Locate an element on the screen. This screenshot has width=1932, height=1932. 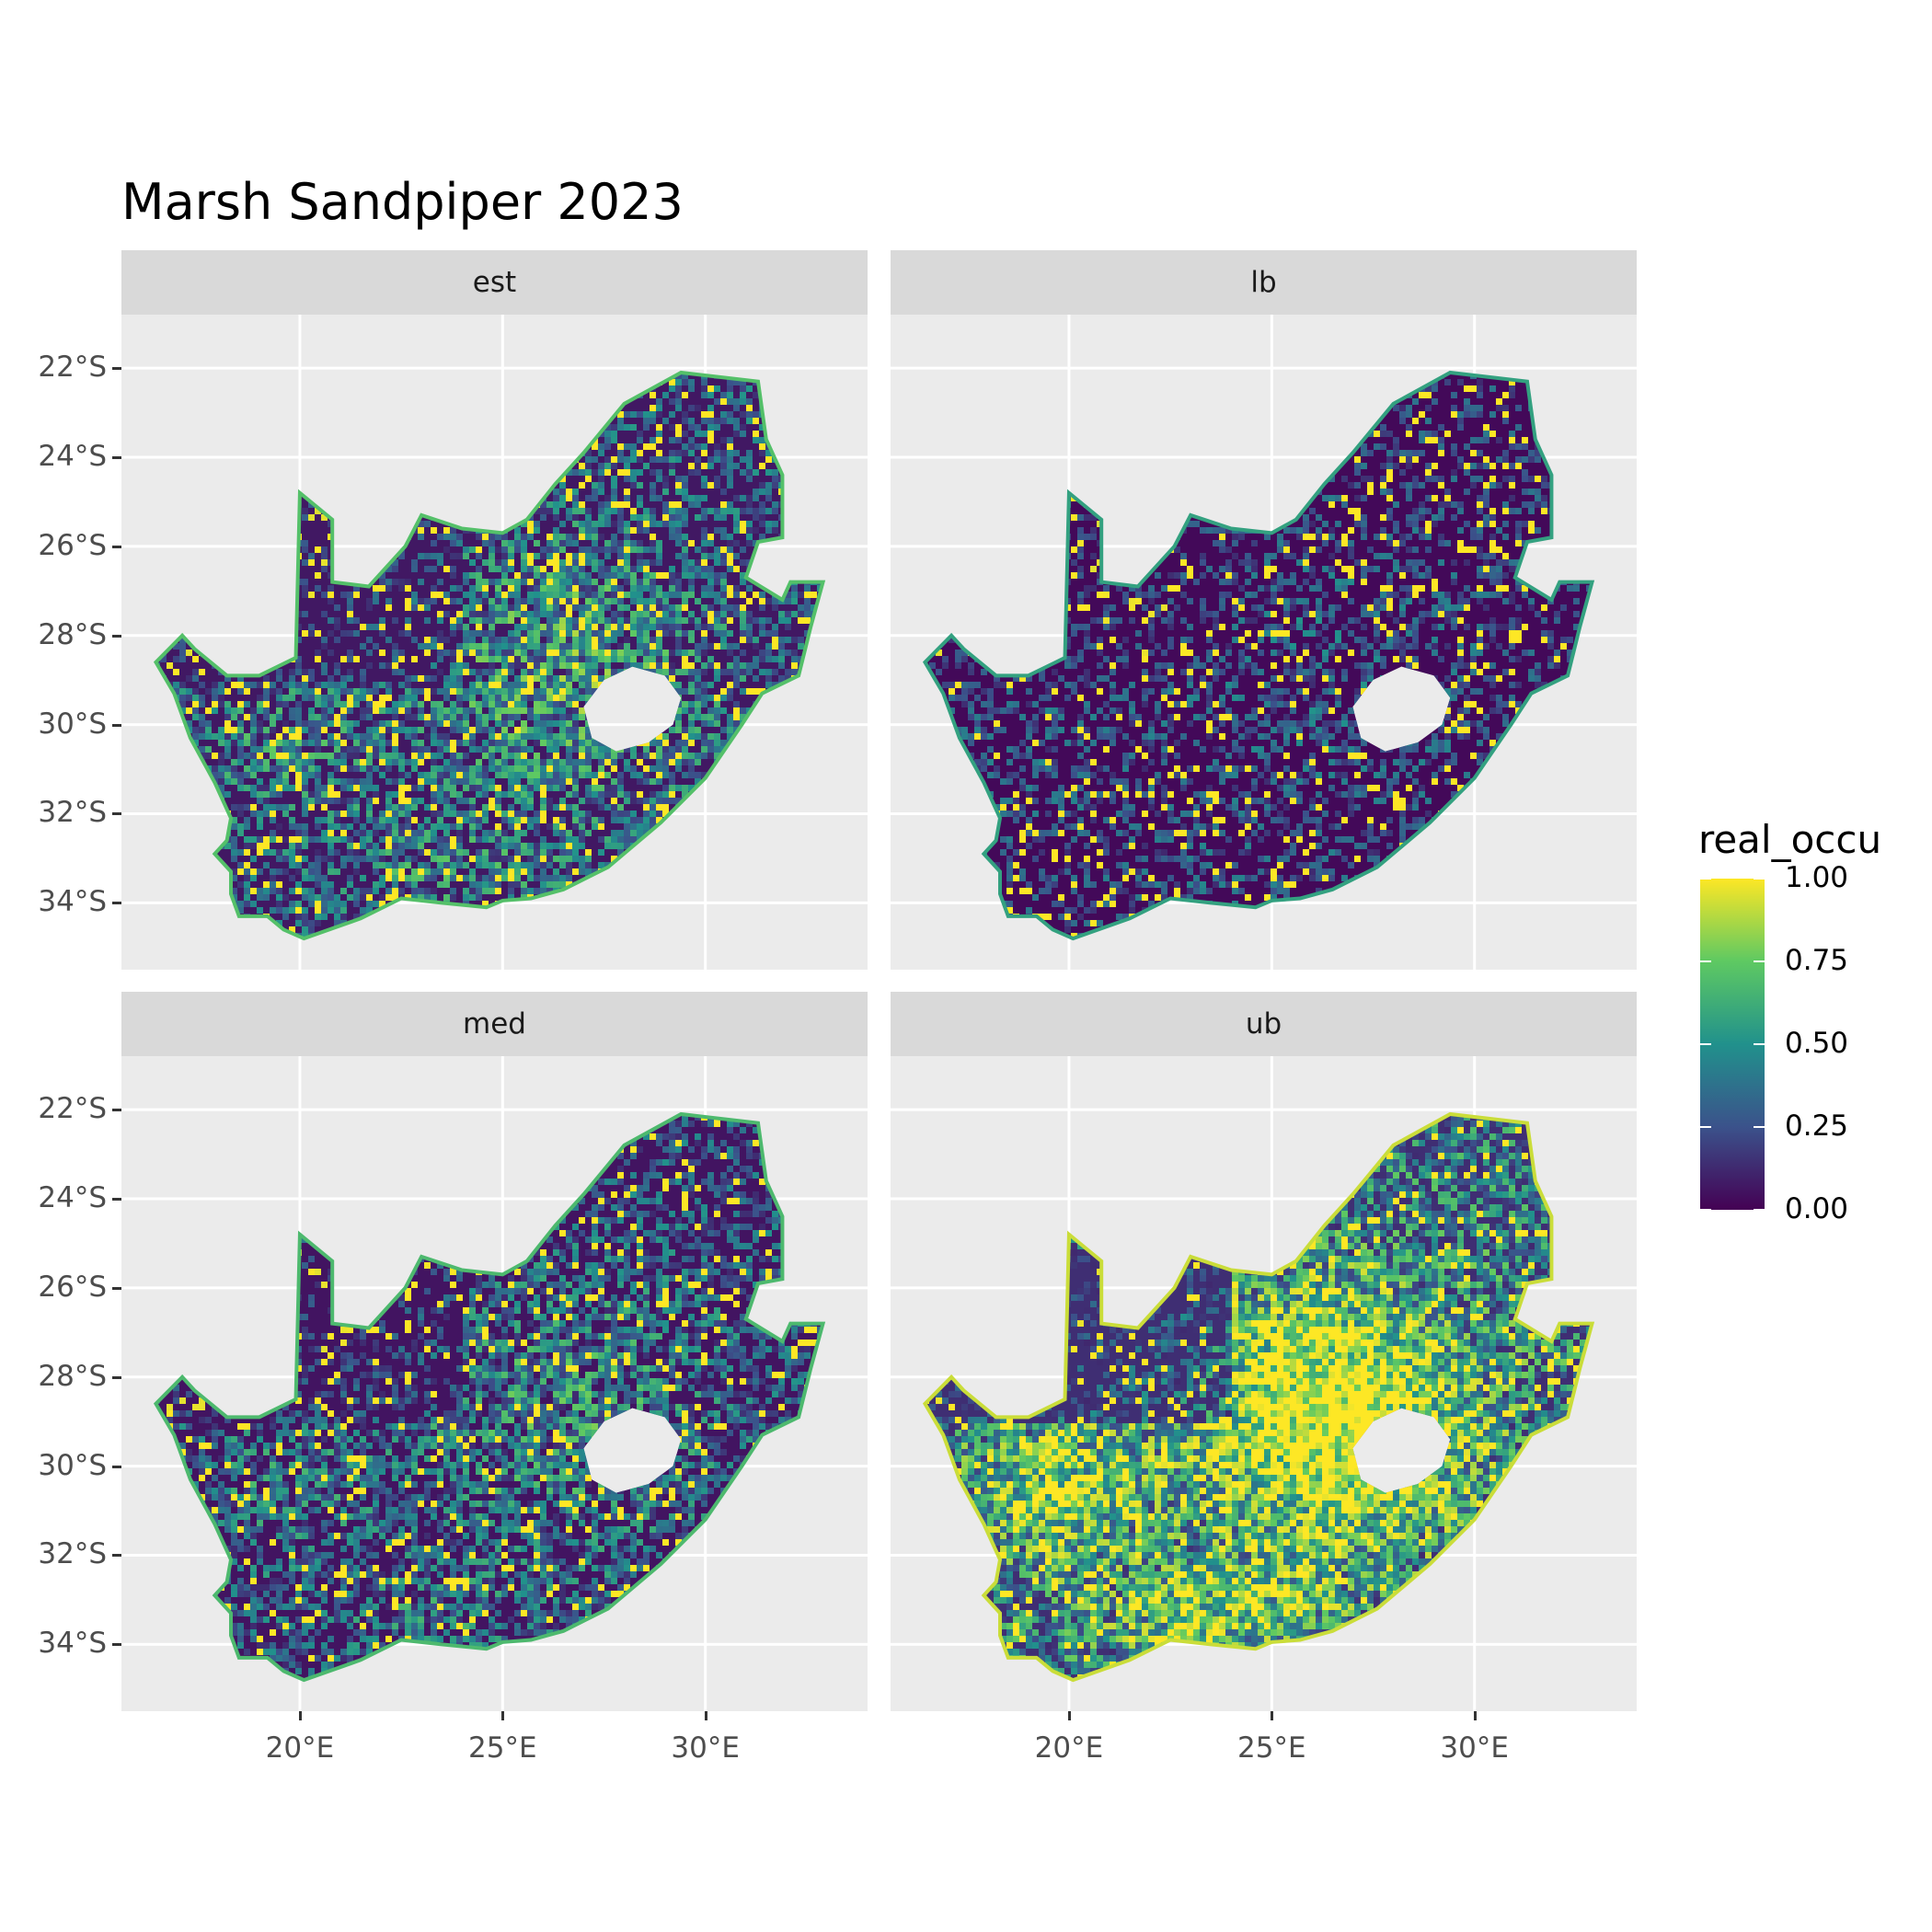
facet-plot-est is located at coordinates (494, 642).